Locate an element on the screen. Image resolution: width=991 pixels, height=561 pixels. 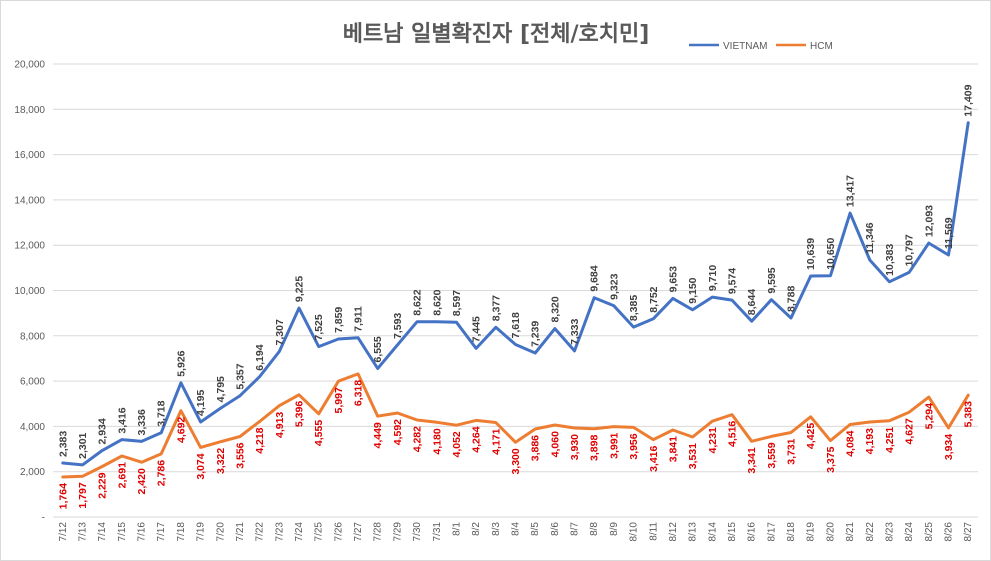
x-tick-label: 8/17 is located at coordinates (771, 532).